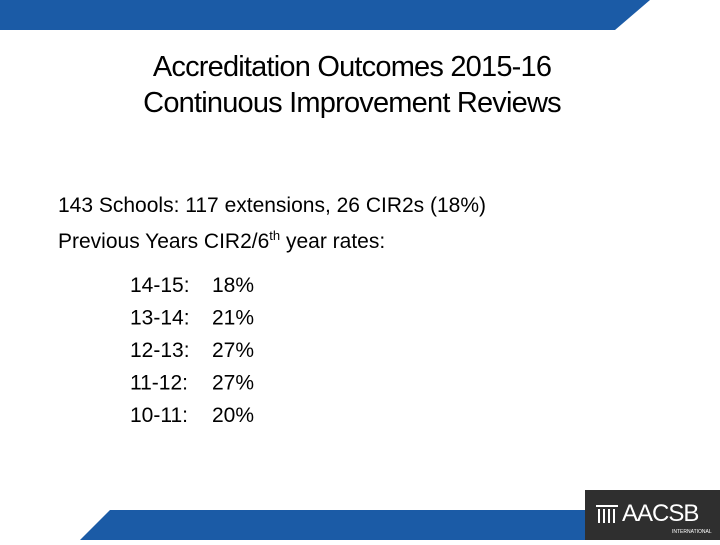  Describe the element at coordinates (163, 241) in the screenshot. I see `text: Previous Years CIR2/6` at that location.